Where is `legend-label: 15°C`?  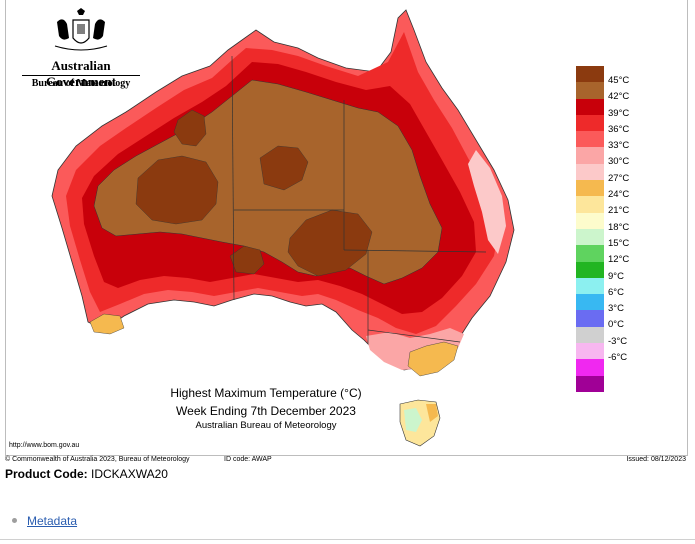
legend-label: 15°C is located at coordinates (619, 243).